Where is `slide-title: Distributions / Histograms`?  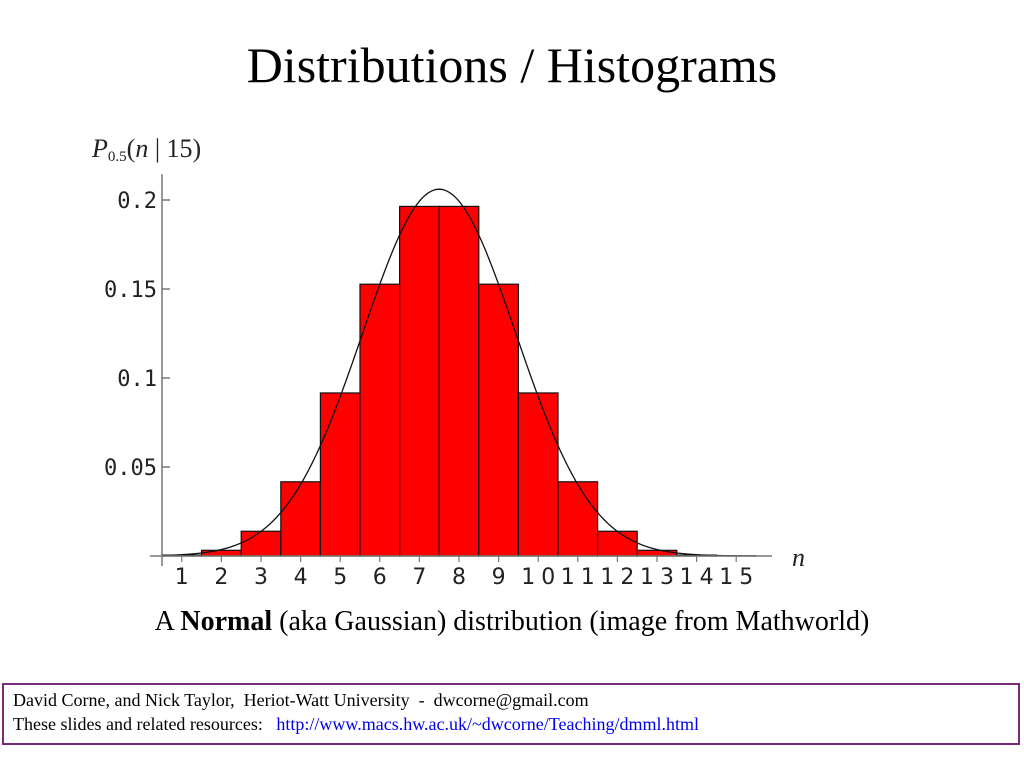
slide-title: Distributions / Histograms is located at coordinates (512, 65).